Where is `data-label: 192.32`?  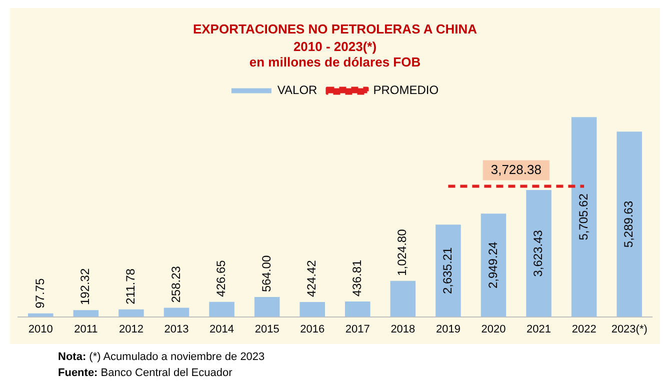
data-label: 192.32 is located at coordinates (85, 287).